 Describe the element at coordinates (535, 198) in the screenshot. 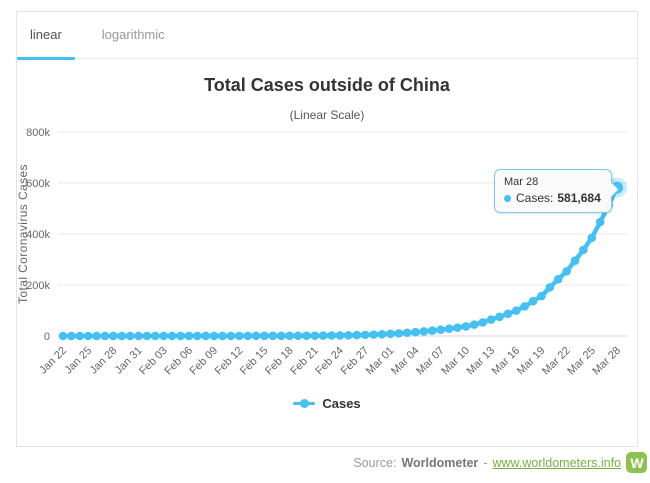

I see `tooltip-series-label: Cases:` at that location.